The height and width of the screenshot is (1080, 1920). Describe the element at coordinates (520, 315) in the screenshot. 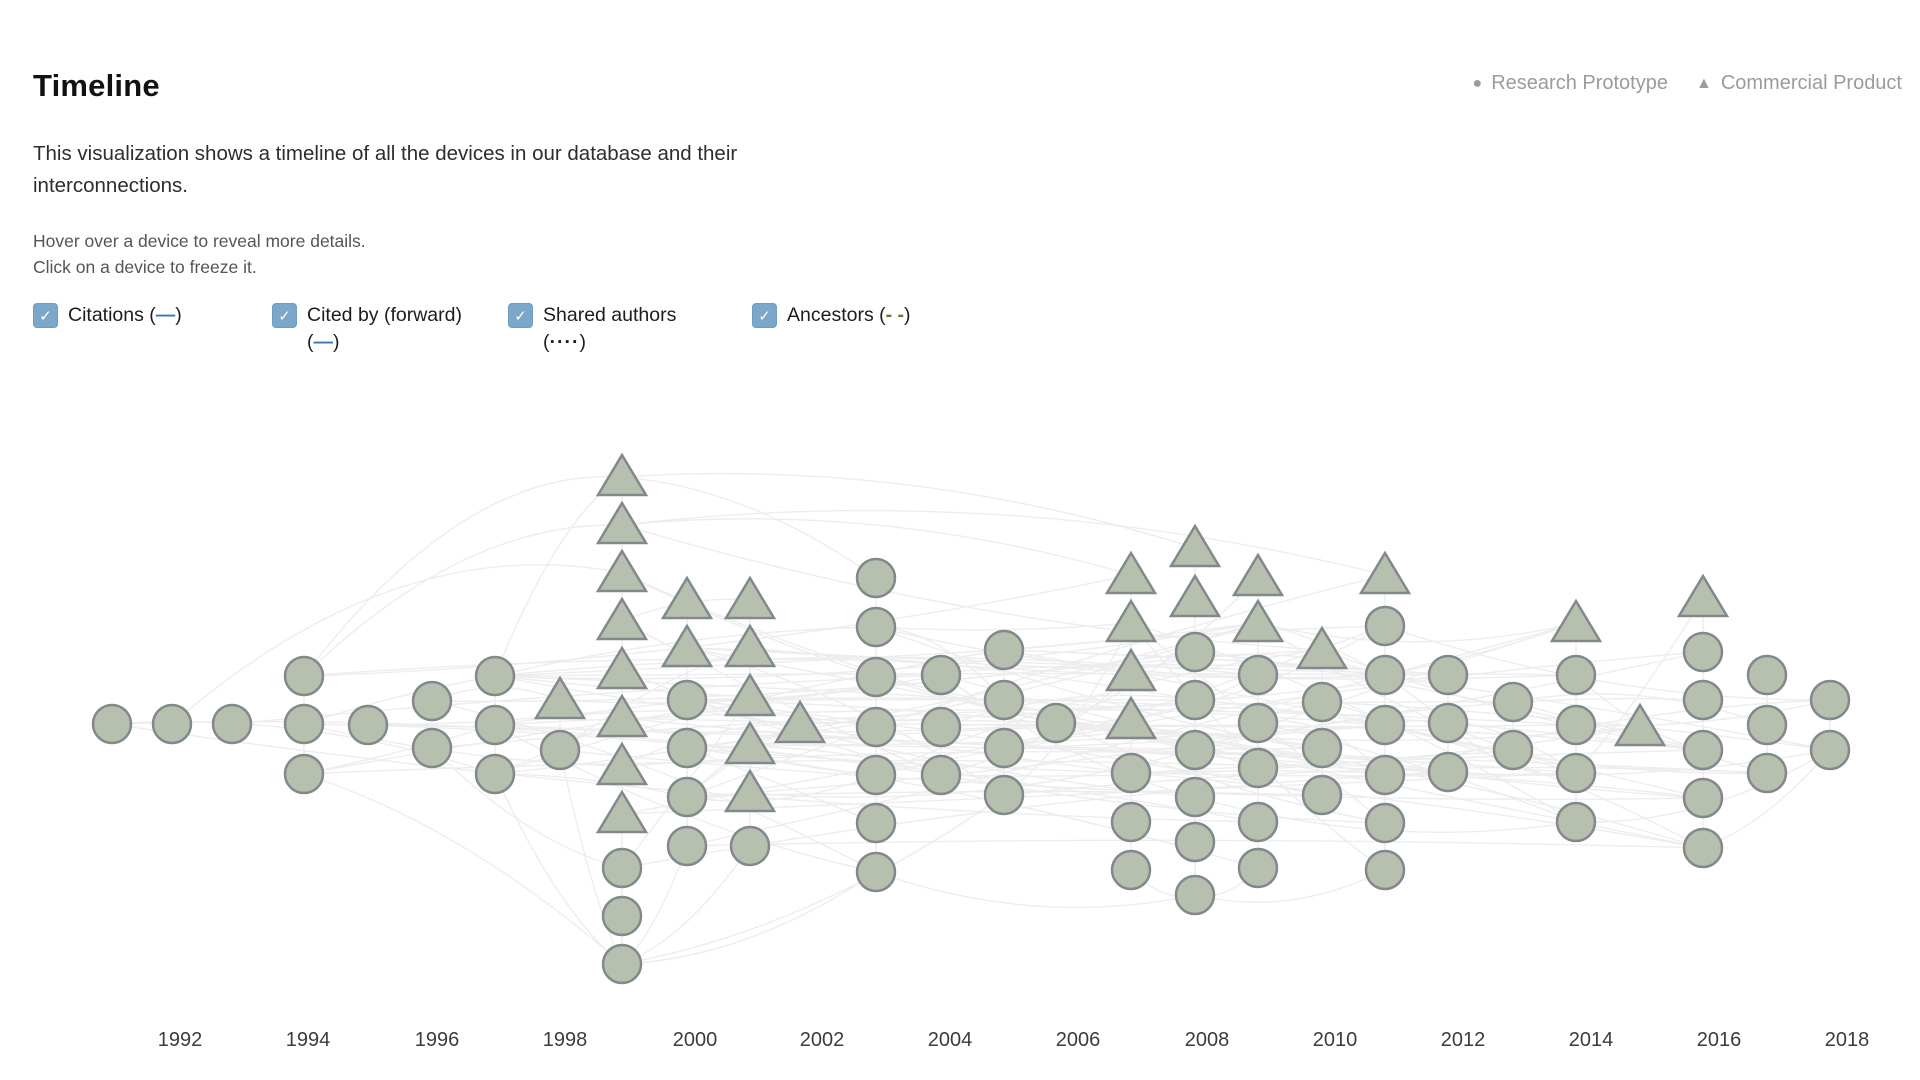

I see `shared-authors-checkbox: ✓` at that location.